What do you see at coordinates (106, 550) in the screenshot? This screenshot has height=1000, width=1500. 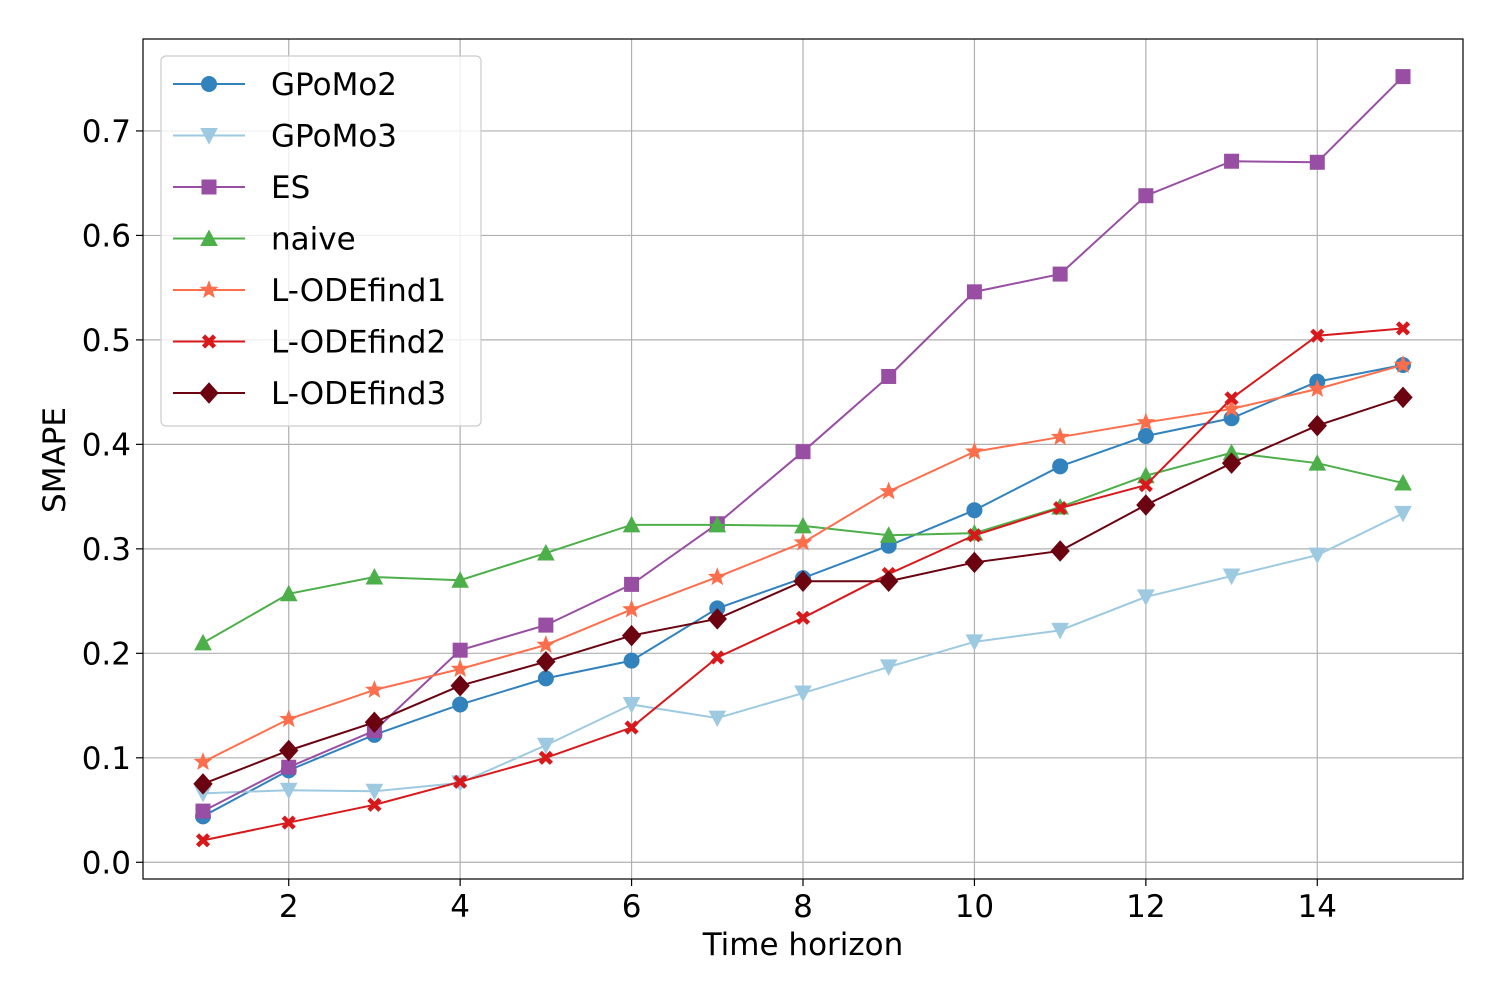 I see `y-tick-label: 0.3` at bounding box center [106, 550].